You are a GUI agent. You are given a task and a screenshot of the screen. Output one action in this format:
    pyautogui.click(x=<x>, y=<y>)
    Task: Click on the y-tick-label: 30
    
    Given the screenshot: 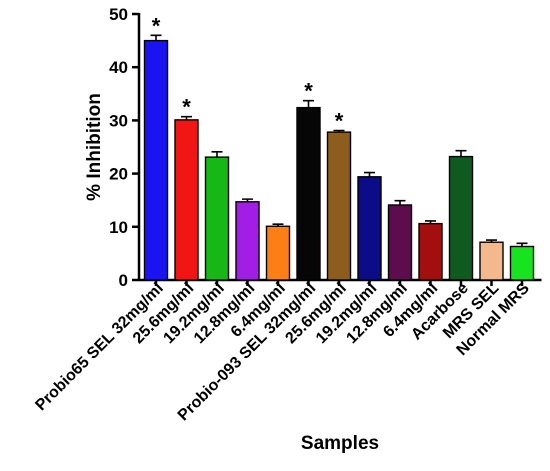 What is the action you would take?
    pyautogui.click(x=118, y=120)
    